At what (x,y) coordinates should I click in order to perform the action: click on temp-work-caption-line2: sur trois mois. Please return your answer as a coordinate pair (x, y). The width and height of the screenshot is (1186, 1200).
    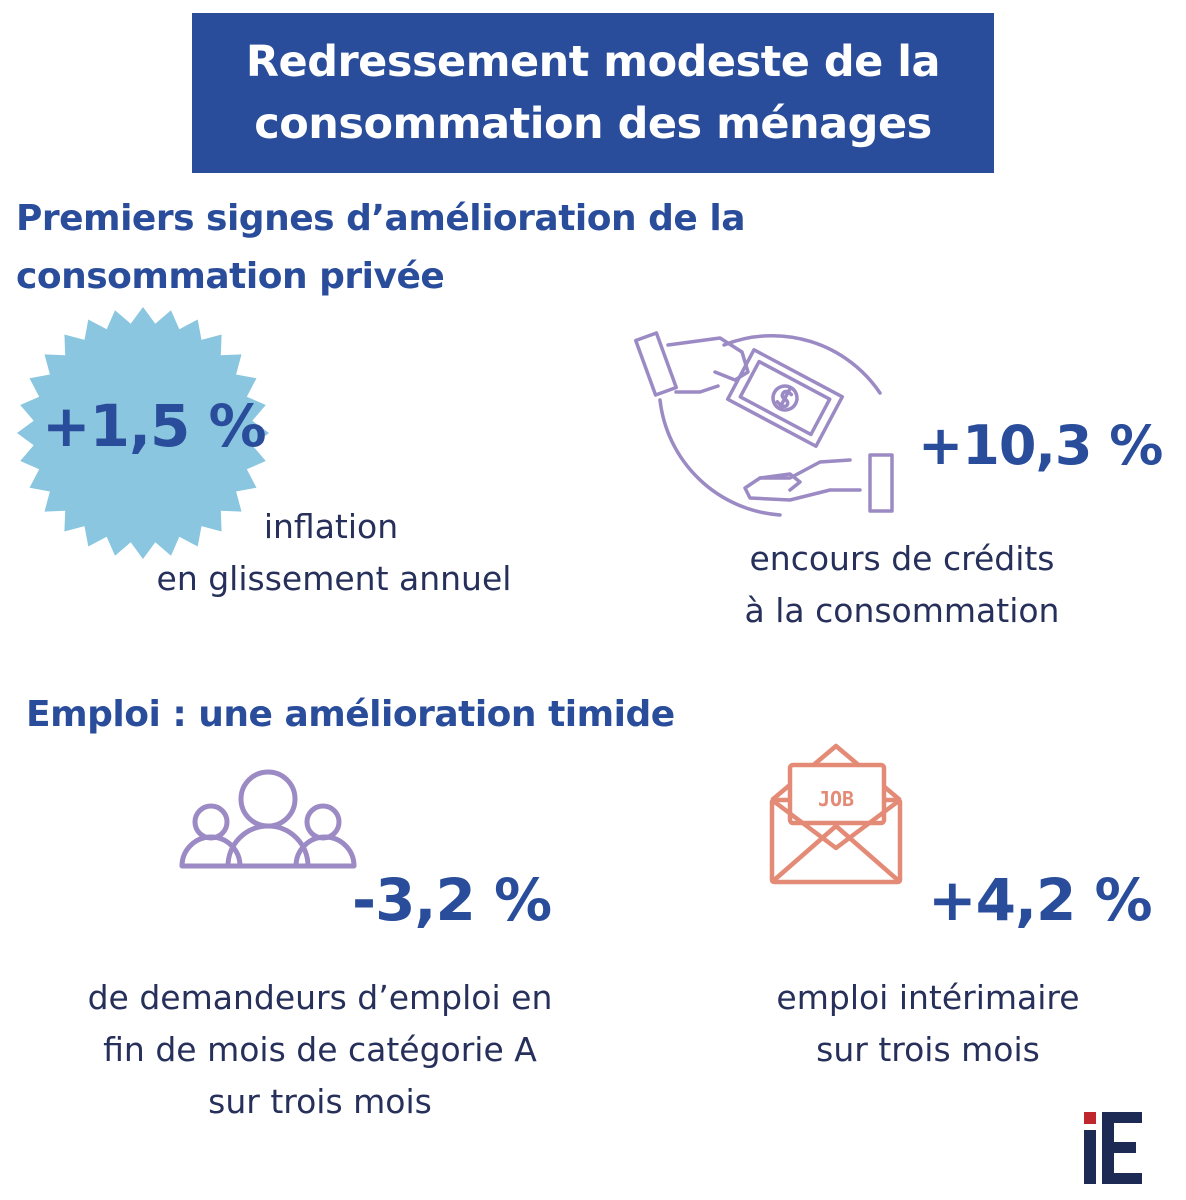
    Looking at the image, I should click on (928, 1049).